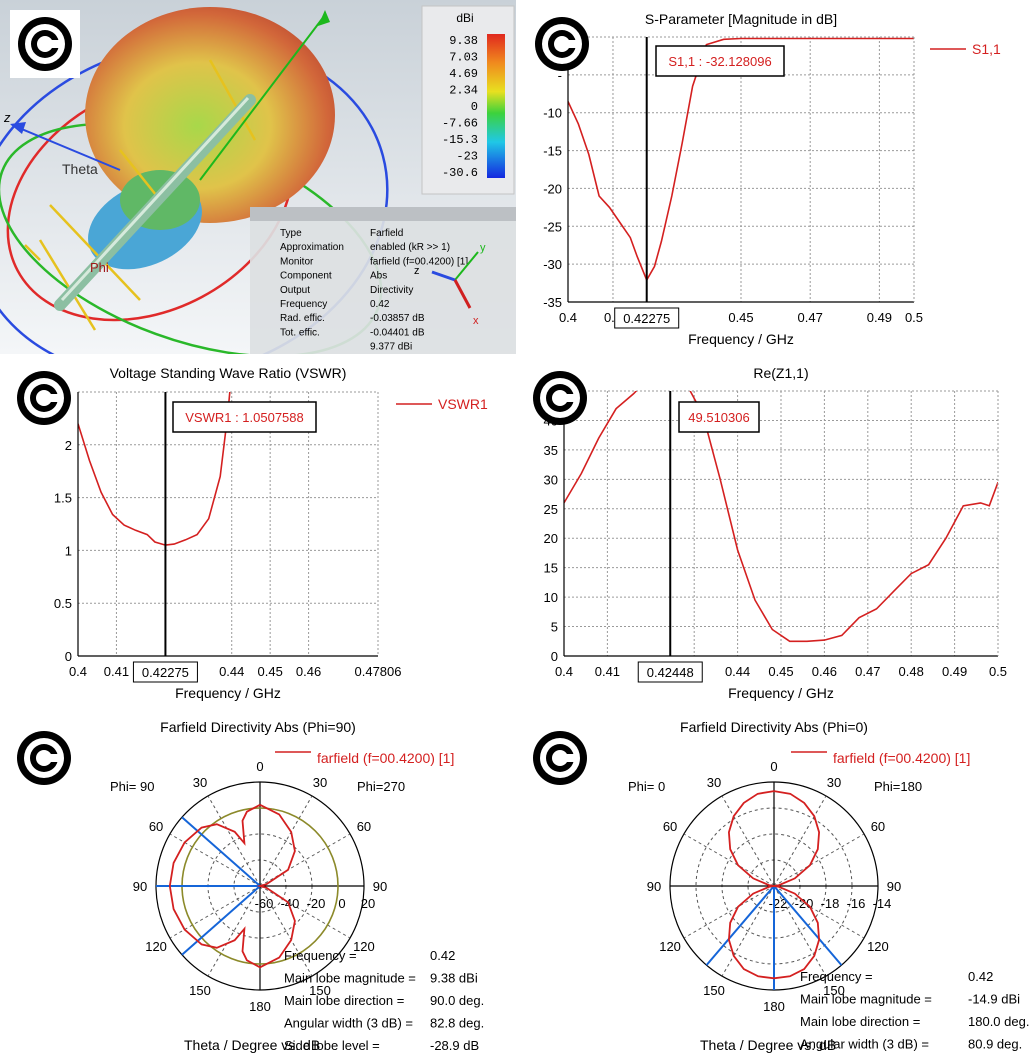 The width and height of the screenshot is (1032, 1062). What do you see at coordinates (552, 188) in the screenshot?
I see `y-tick-label: -20` at bounding box center [552, 188].